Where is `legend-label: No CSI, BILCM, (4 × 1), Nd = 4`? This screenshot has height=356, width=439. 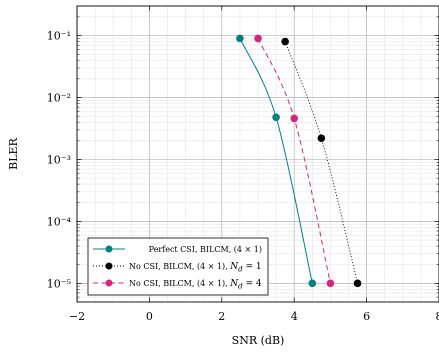
legend-label: No CSI, BILCM, (4 × 1), Nd = 4 is located at coordinates (195, 285).